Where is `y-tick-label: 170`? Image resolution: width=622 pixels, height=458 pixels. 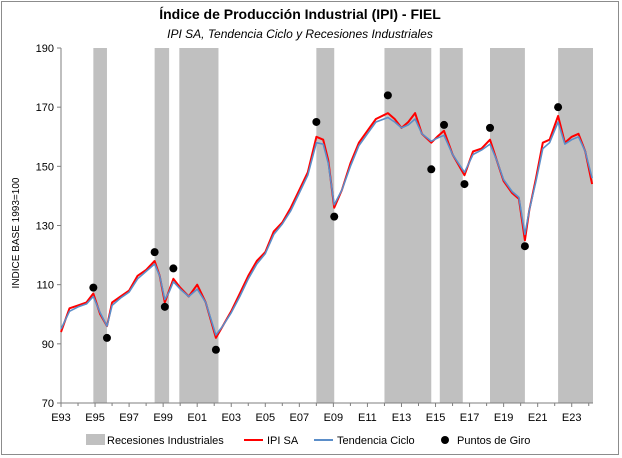
y-tick-label: 170 is located at coordinates (45, 108).